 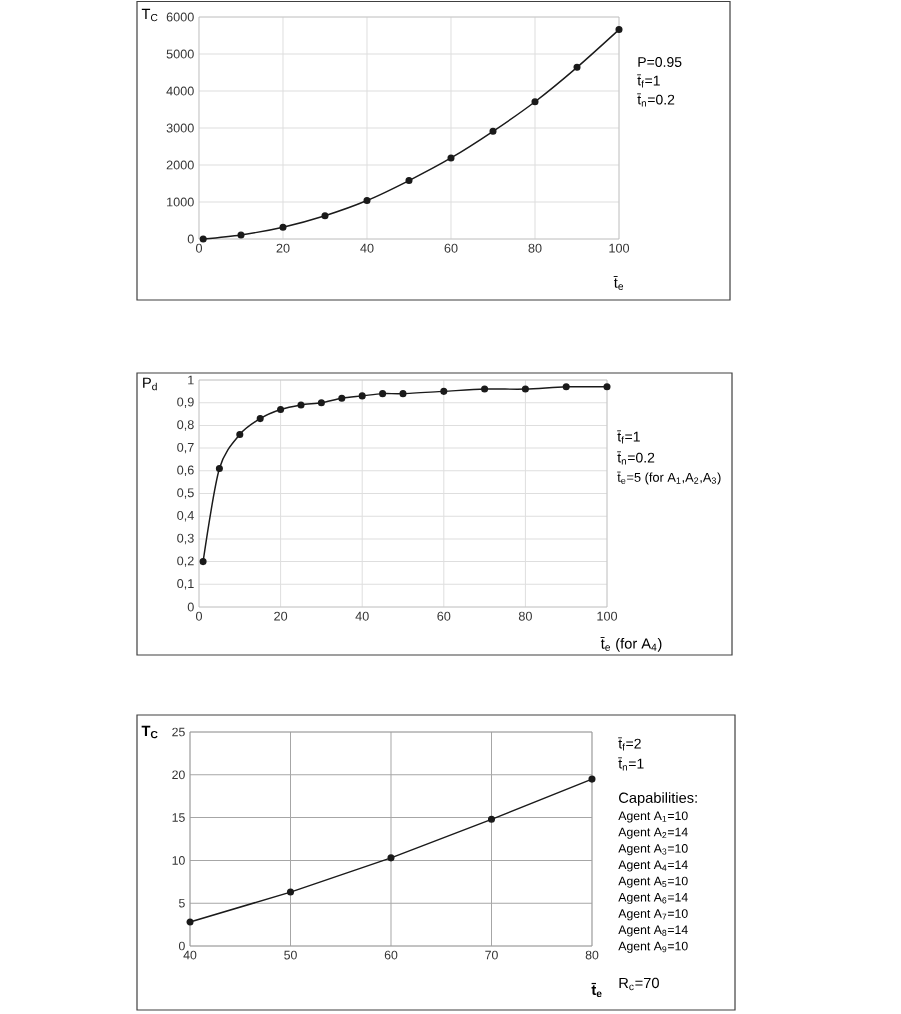 I want to click on x-tick-label: 50, so click(x=290, y=955).